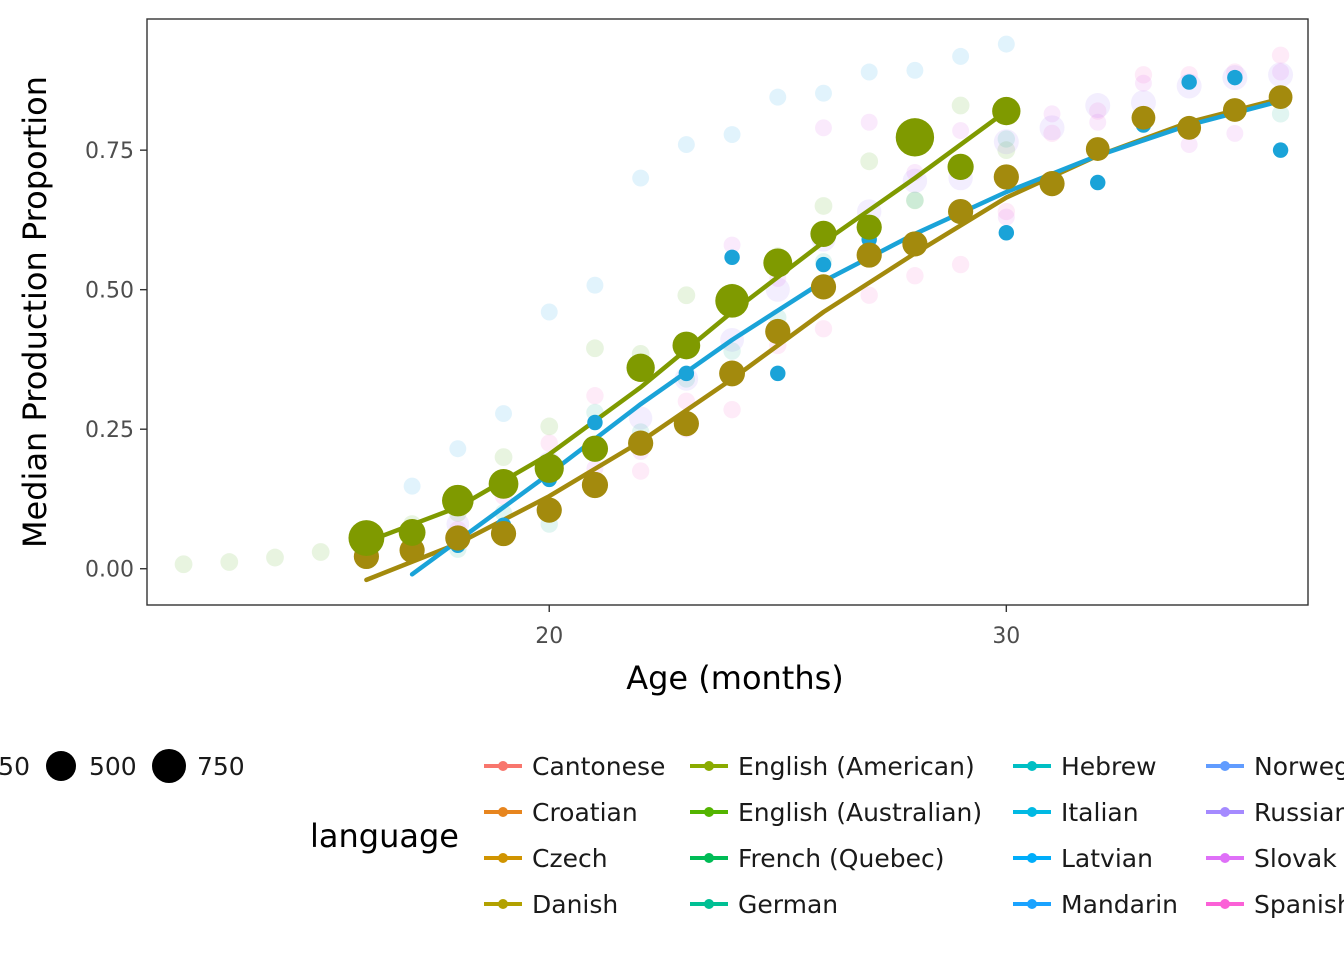  I want to click on legend-item-italian: Italian, so click(1100, 812).